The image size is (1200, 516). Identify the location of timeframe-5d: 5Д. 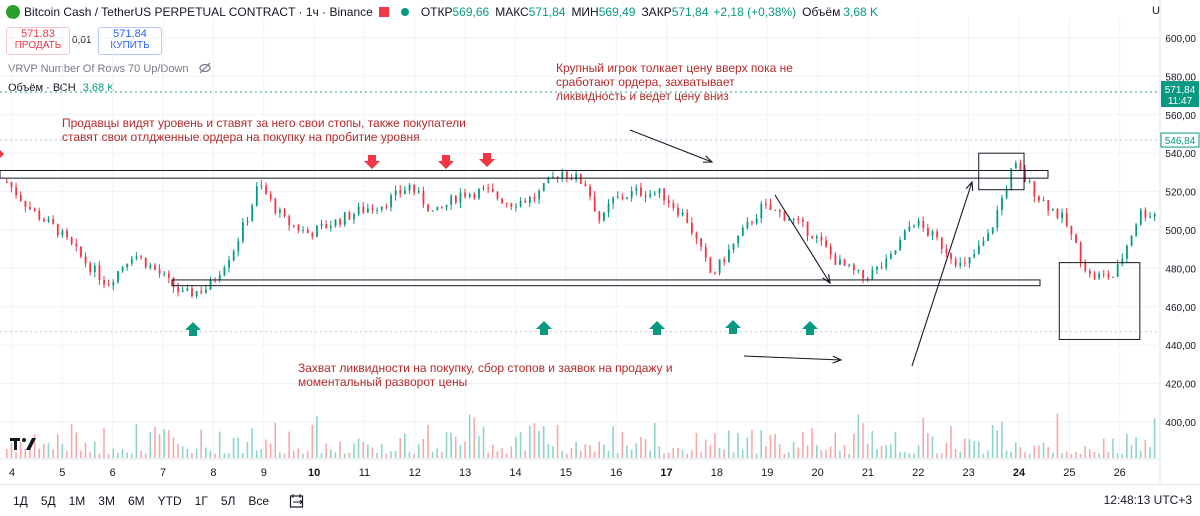
(48, 500).